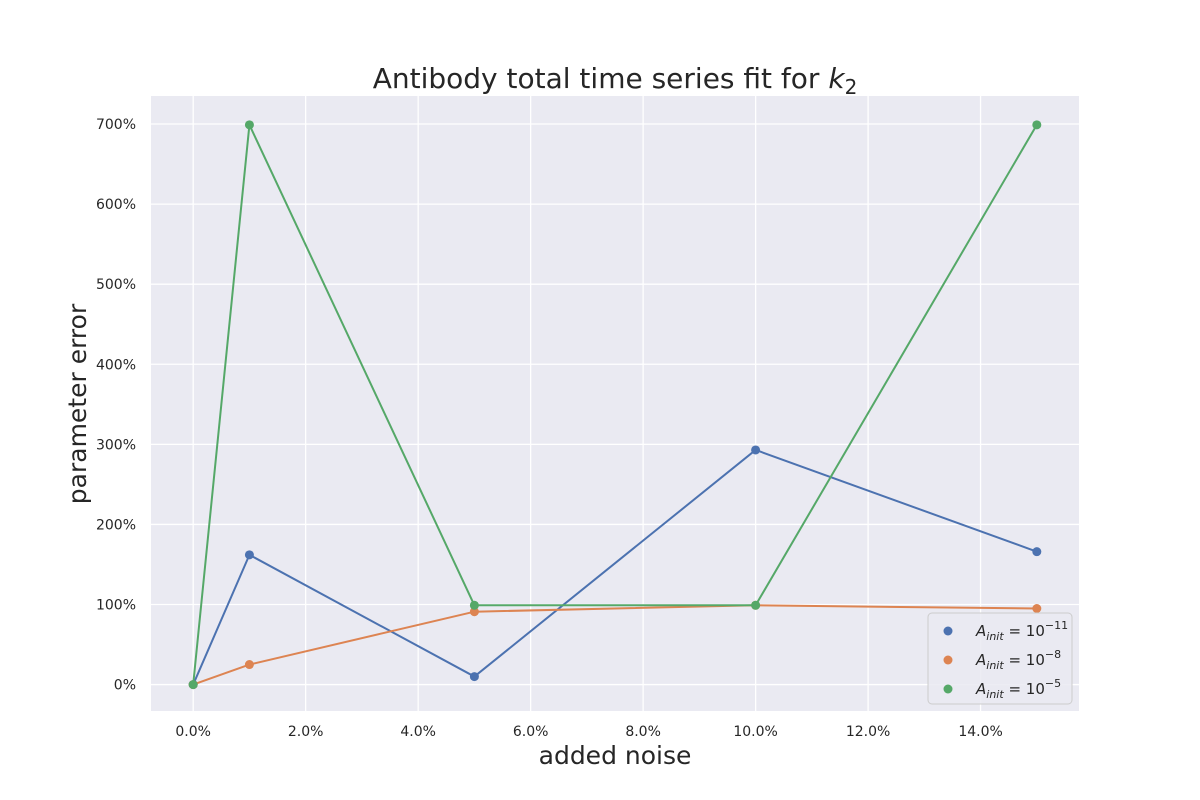  Describe the element at coordinates (116, 205) in the screenshot. I see `y-tick-label: 600%` at that location.